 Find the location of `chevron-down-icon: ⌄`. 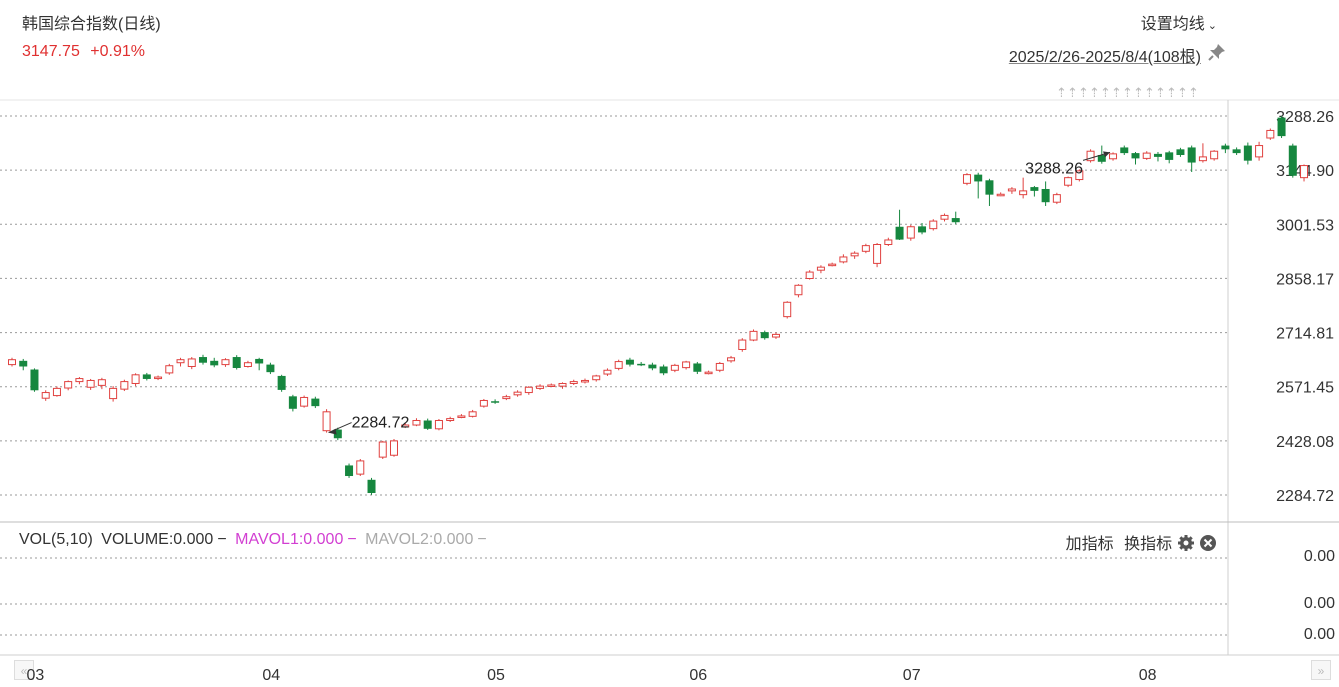

chevron-down-icon: ⌄ is located at coordinates (1212, 26).